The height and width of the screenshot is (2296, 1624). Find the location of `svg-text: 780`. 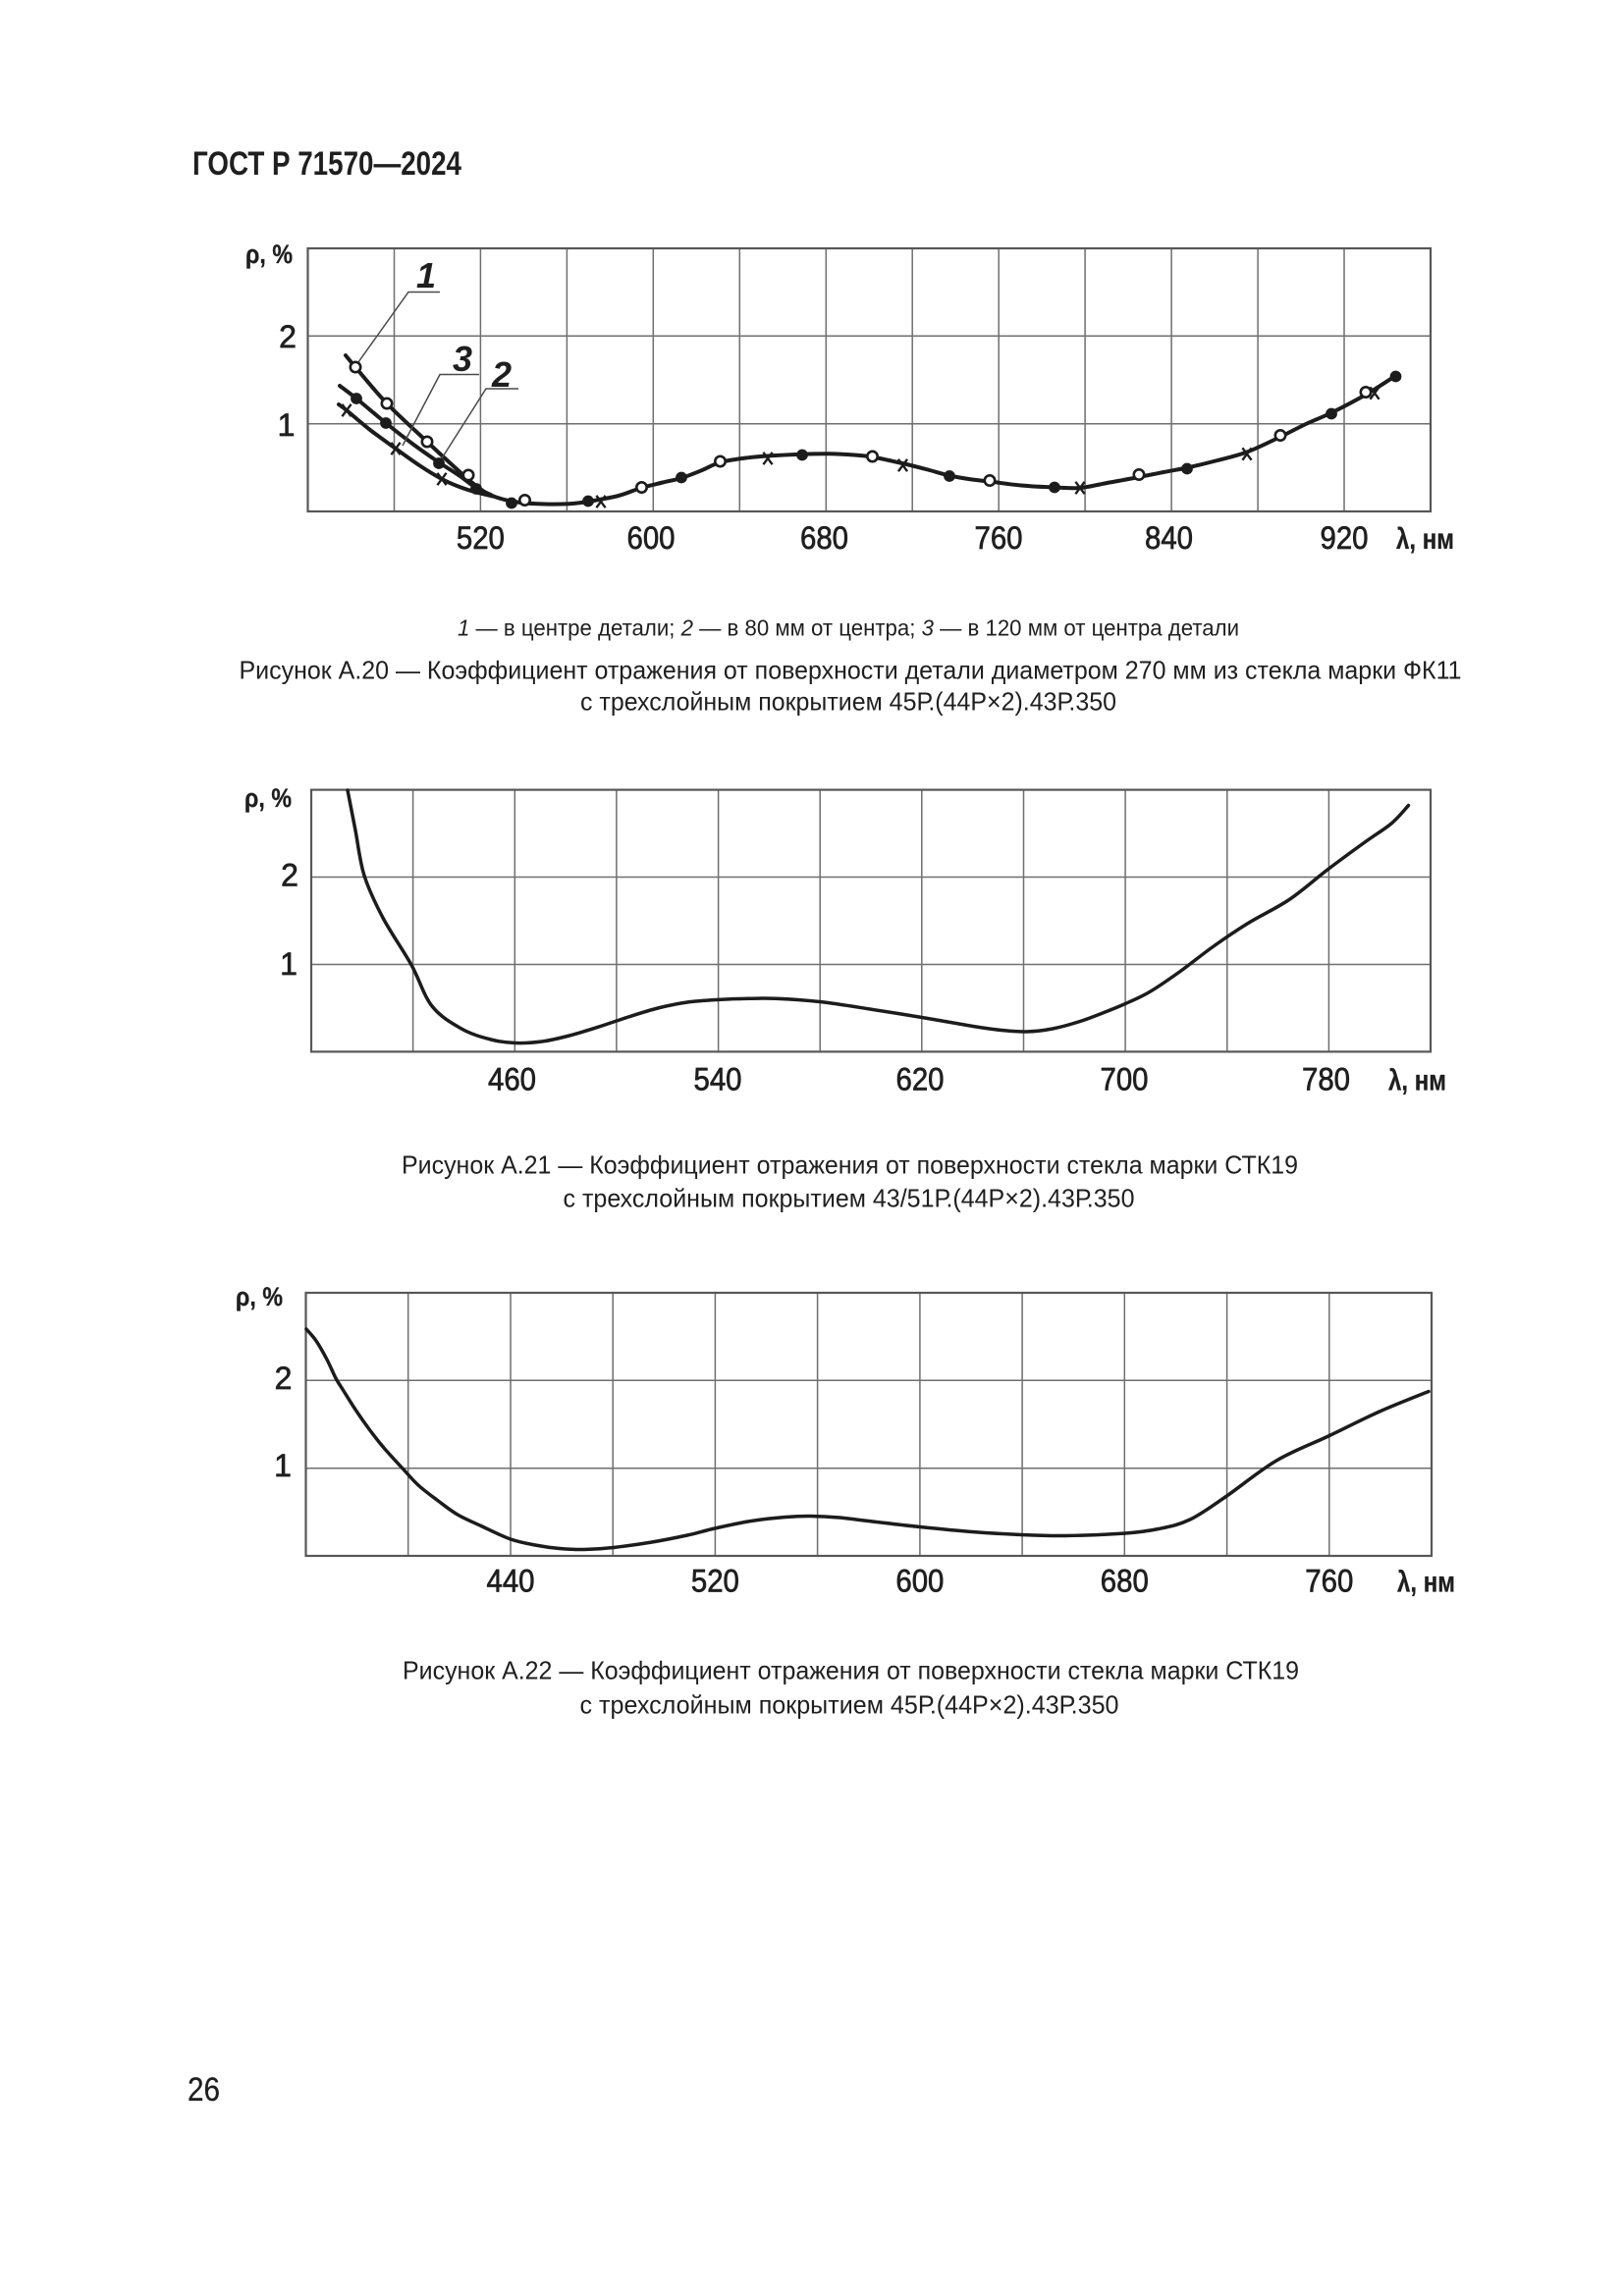

svg-text: 780 is located at coordinates (1326, 1079).